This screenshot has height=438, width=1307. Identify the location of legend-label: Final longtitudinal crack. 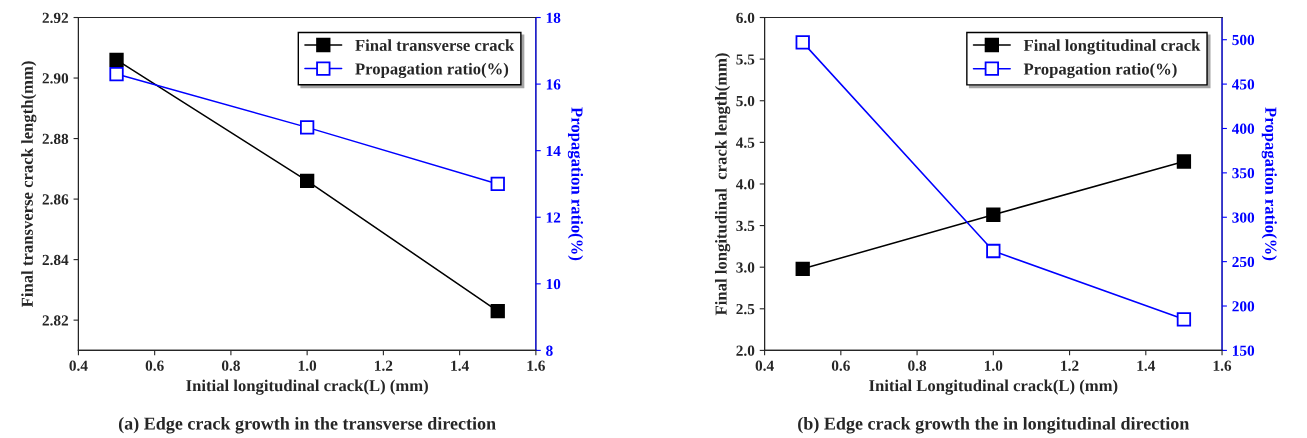
(1112, 47).